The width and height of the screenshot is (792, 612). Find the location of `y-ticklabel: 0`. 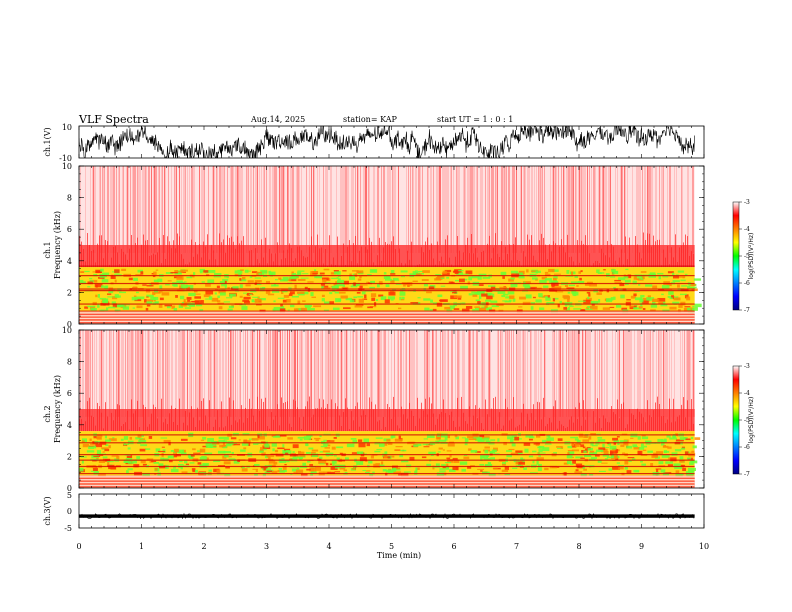

y-ticklabel: 0 is located at coordinates (69, 324).